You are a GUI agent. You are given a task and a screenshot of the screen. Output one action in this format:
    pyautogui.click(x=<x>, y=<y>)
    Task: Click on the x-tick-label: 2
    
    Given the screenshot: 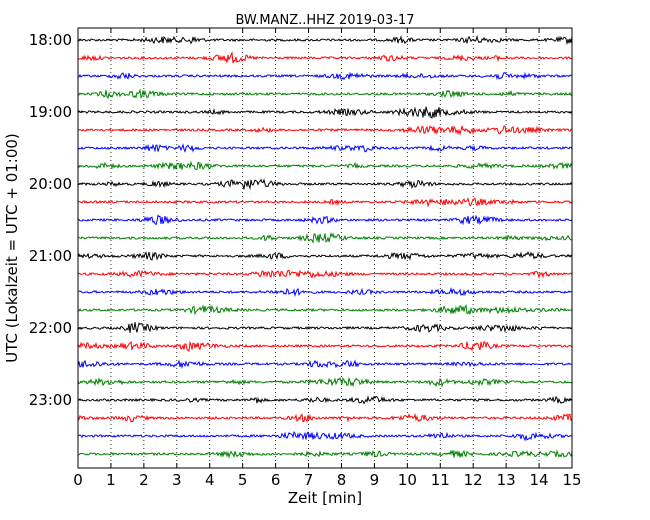 What is the action you would take?
    pyautogui.click(x=144, y=480)
    